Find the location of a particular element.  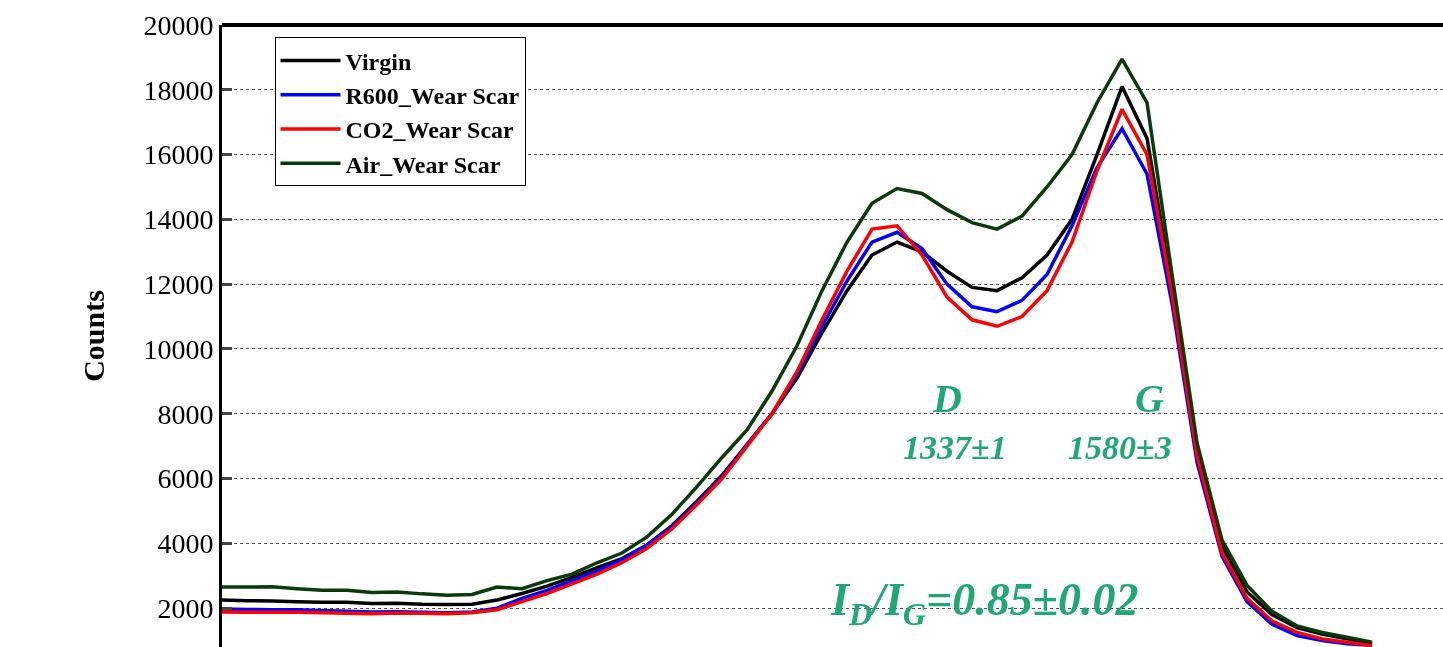

legend-label: CO2_Wear Scar is located at coordinates (430, 130).